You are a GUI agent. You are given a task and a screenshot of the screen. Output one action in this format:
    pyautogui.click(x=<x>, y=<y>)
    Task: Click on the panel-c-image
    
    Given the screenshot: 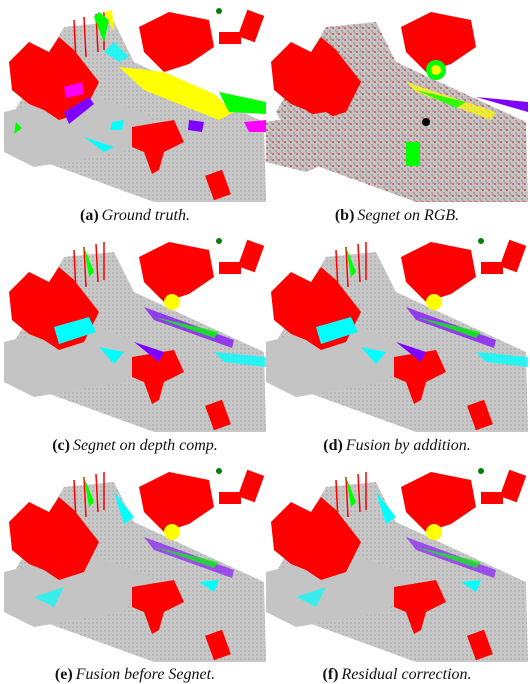 What is the action you would take?
    pyautogui.click(x=135, y=332)
    